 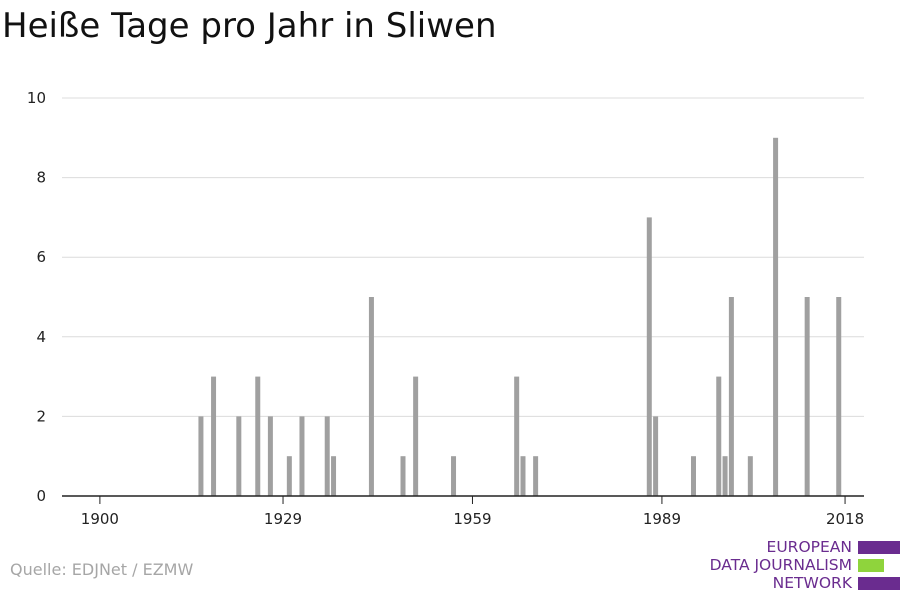 What do you see at coordinates (102, 569) in the screenshot?
I see `source-note: Quelle: EDJNet / EZMW` at bounding box center [102, 569].